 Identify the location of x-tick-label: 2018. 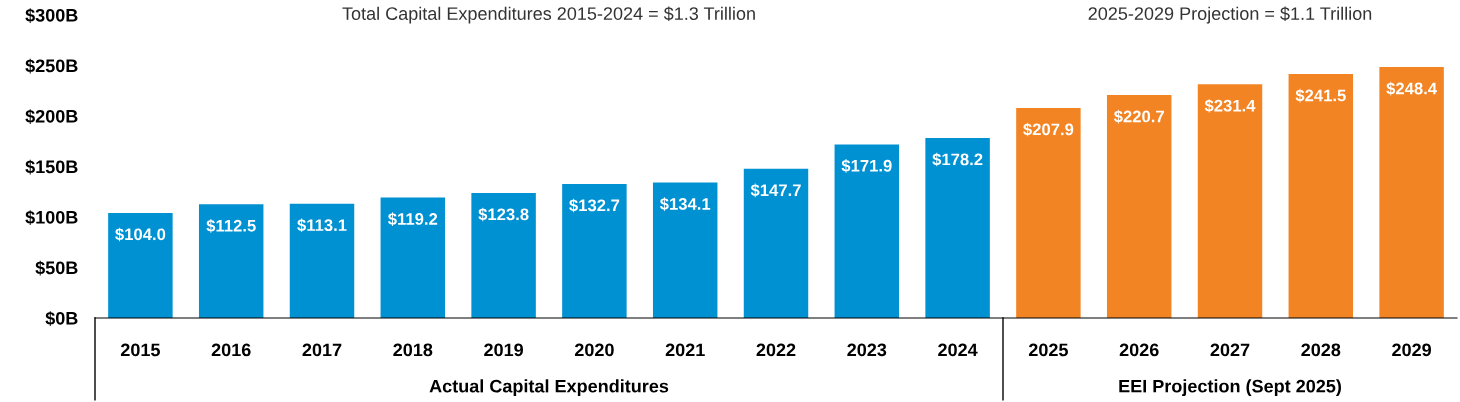
(413, 350).